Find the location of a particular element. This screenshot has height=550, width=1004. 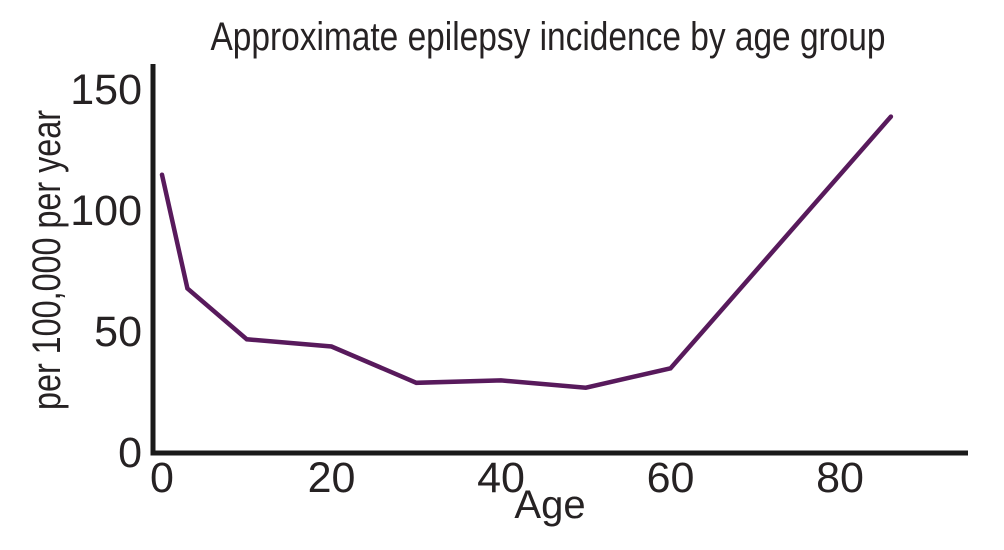

x-tick-60: 60 is located at coordinates (671, 478).